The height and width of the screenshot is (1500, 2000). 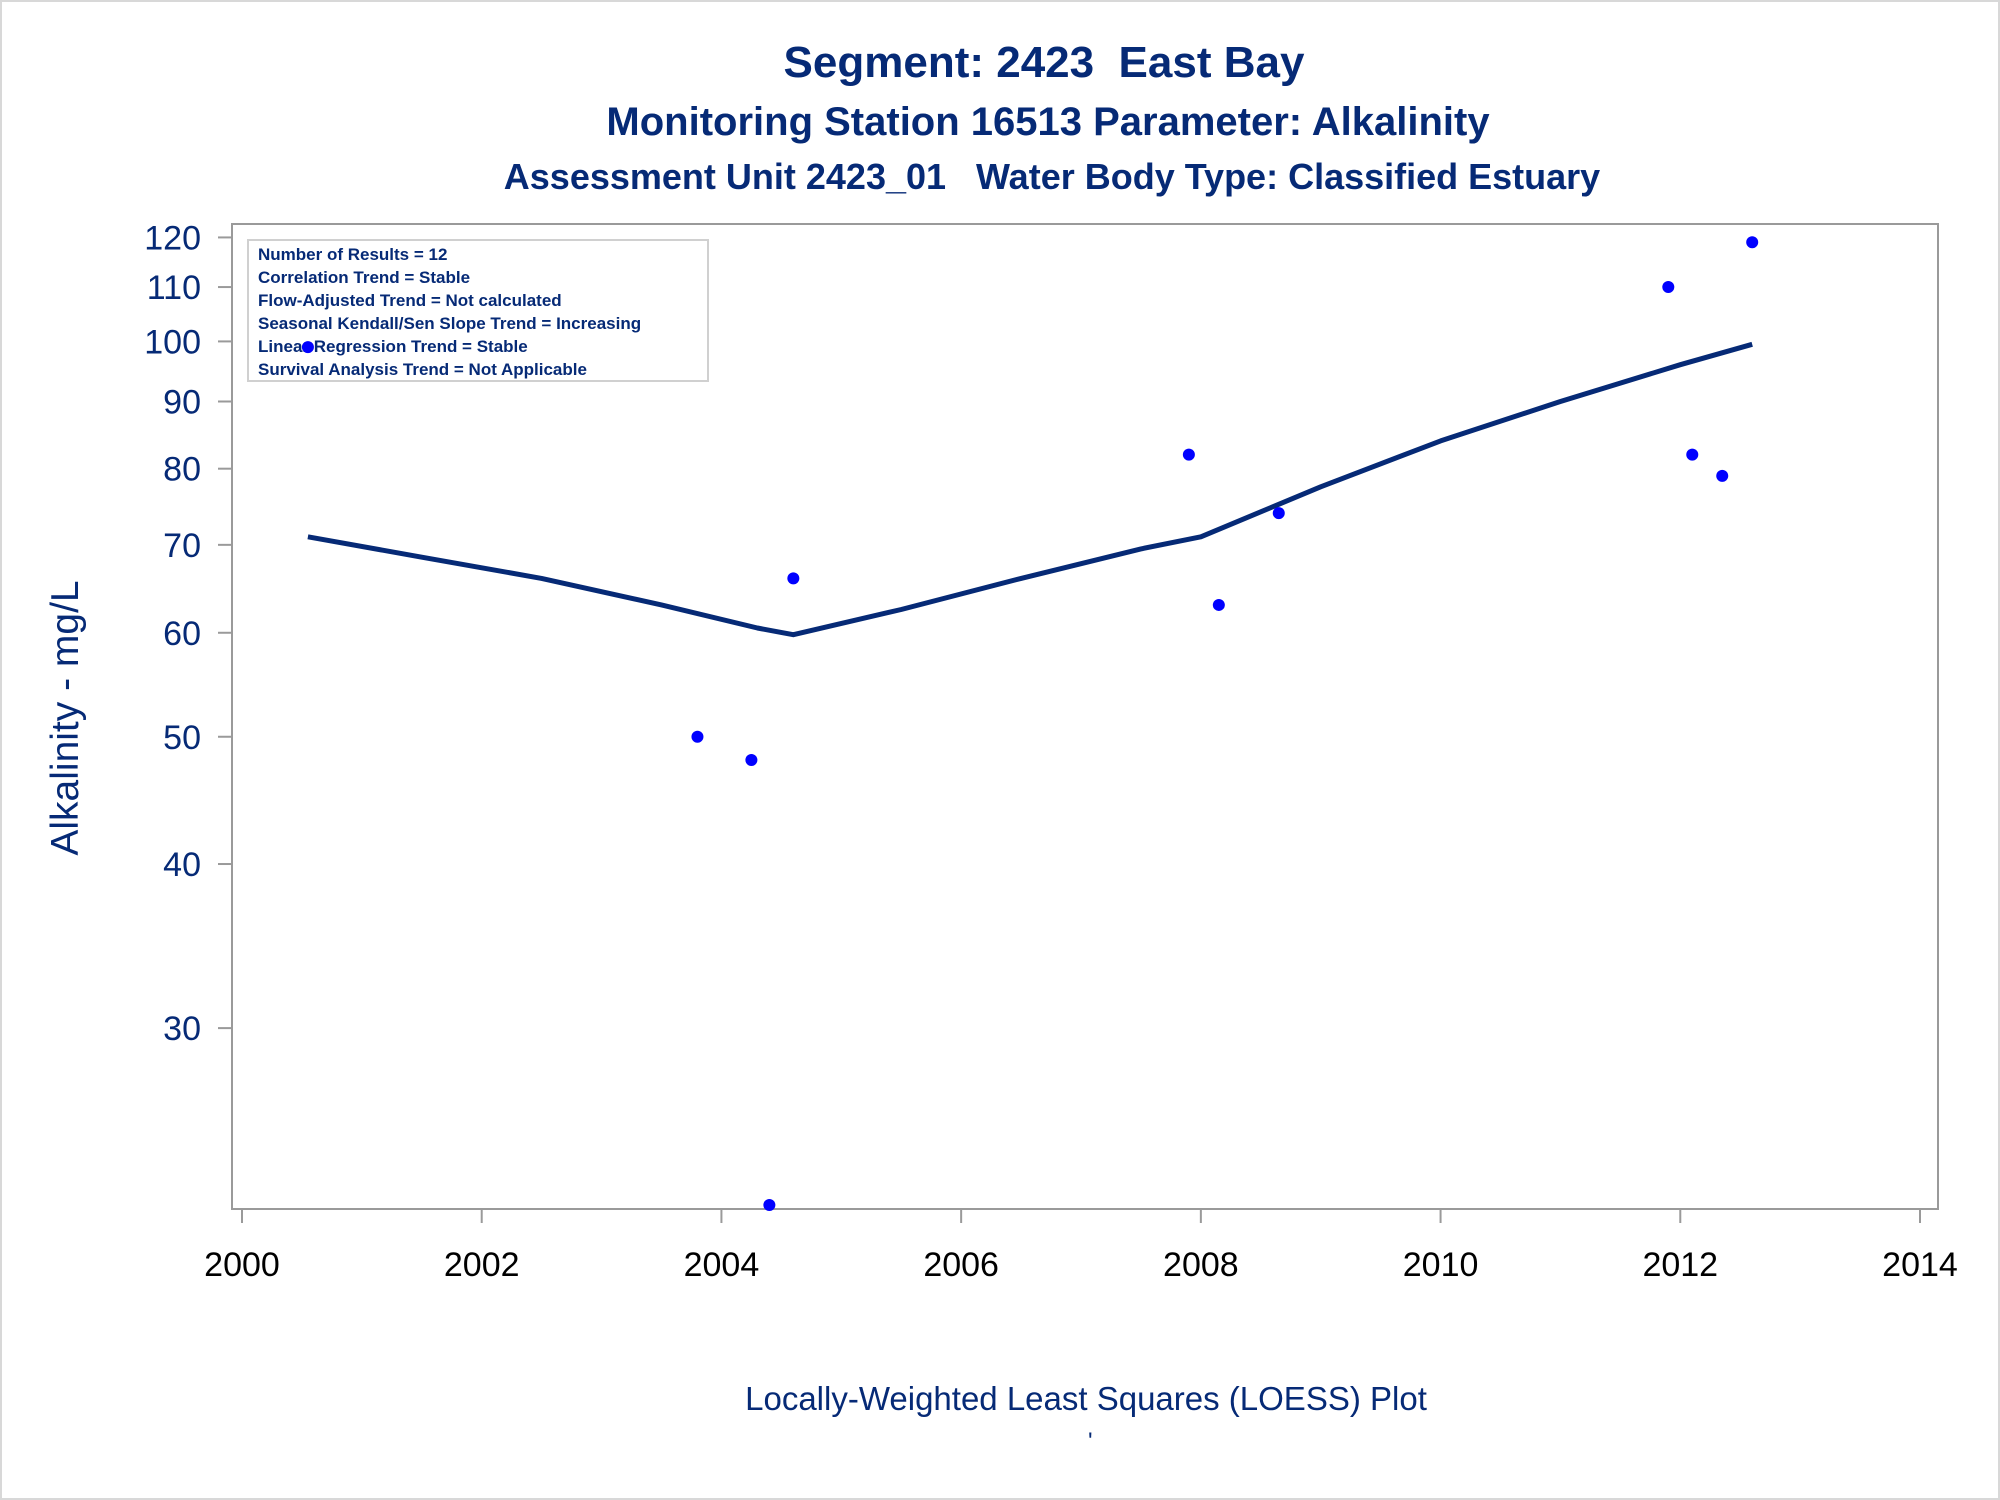 I want to click on y-tick-label: 110, so click(x=174, y=288).